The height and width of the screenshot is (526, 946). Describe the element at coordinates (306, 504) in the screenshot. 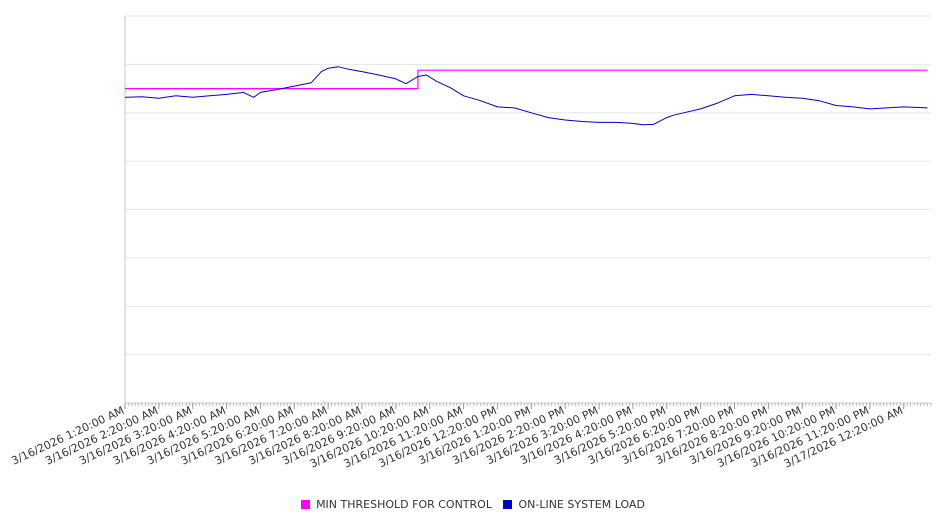

I see `legend-swatch-threshold` at that location.